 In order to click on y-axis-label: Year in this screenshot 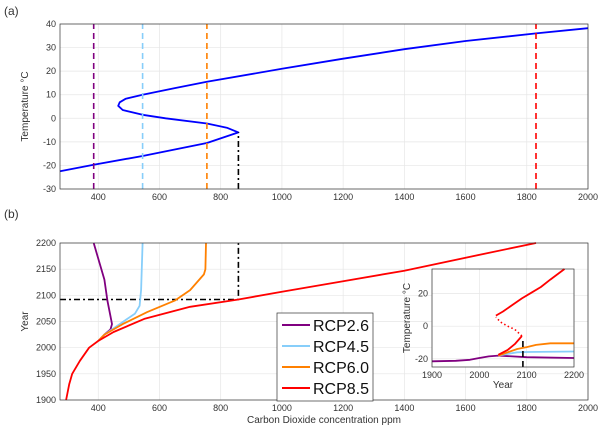, I will do `click(25, 321)`.